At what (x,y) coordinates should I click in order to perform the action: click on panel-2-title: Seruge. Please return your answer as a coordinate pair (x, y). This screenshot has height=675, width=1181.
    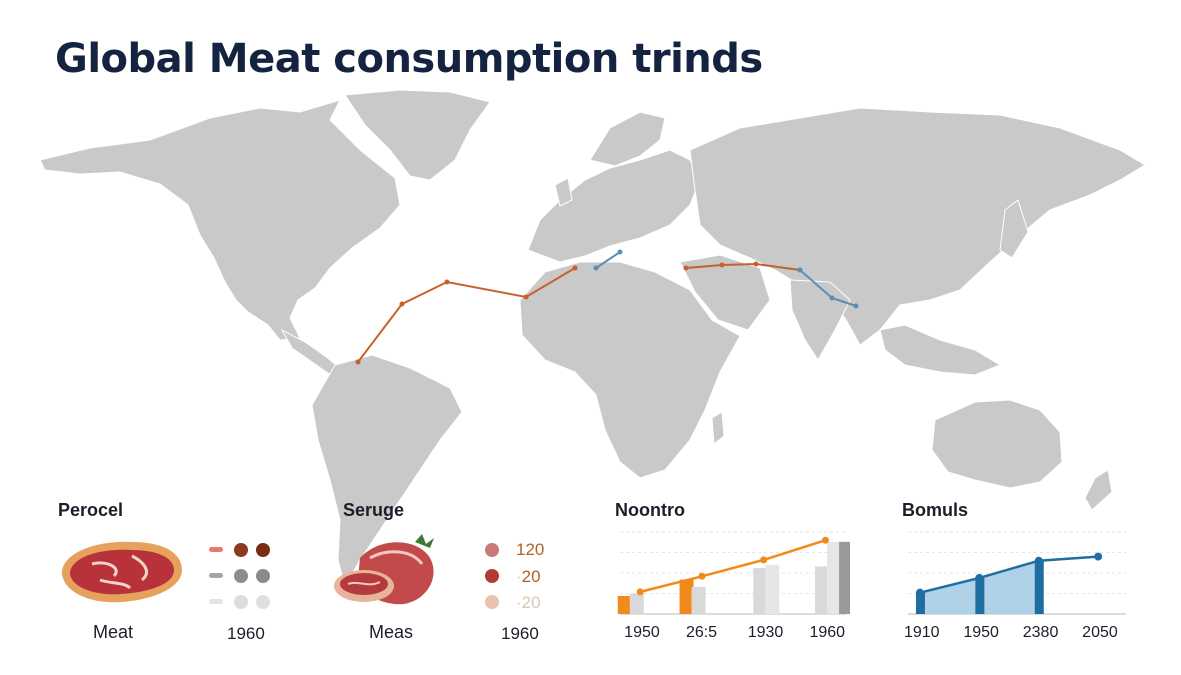
    Looking at the image, I should click on (374, 510).